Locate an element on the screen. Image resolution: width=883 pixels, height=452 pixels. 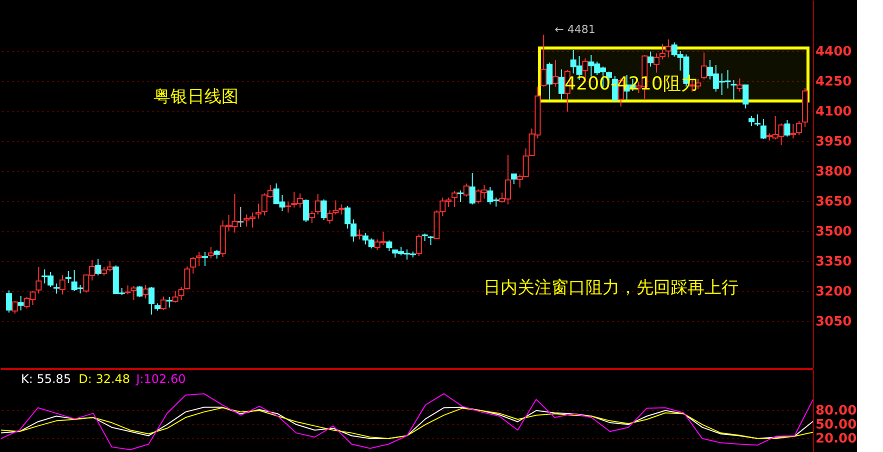
line-series is located at coordinates (407, 421).